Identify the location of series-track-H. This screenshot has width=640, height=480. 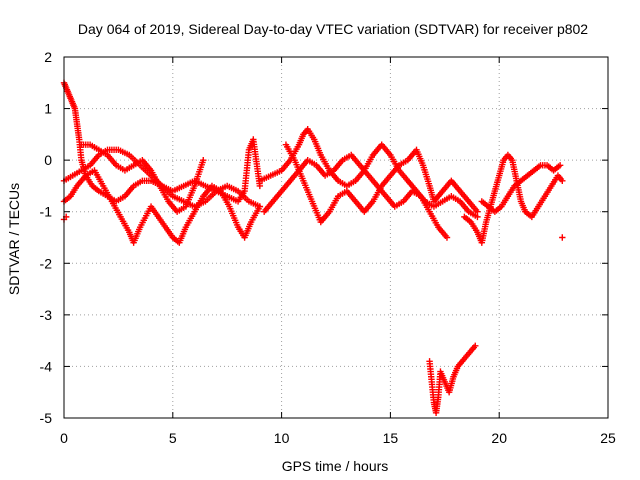
(513, 198).